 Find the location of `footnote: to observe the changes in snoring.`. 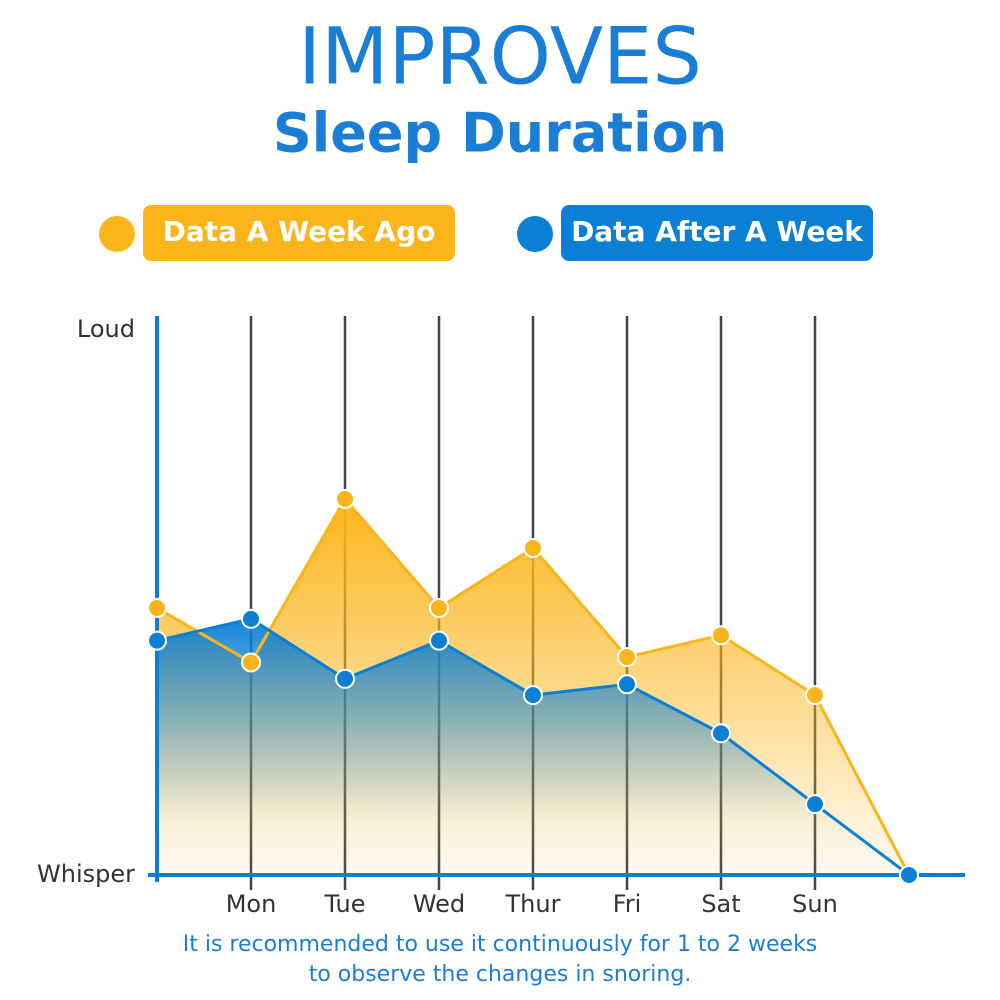

footnote: to observe the changes in snoring. is located at coordinates (500, 974).